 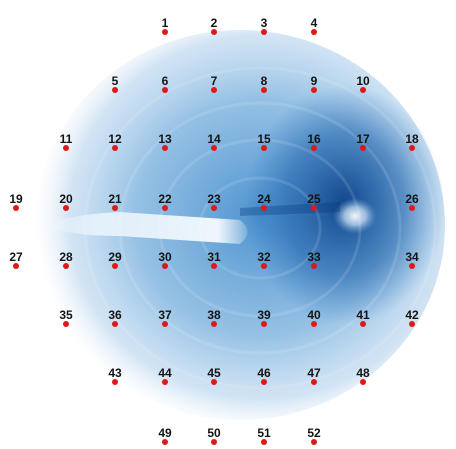 I want to click on marker-label: 2, so click(x=214, y=23).